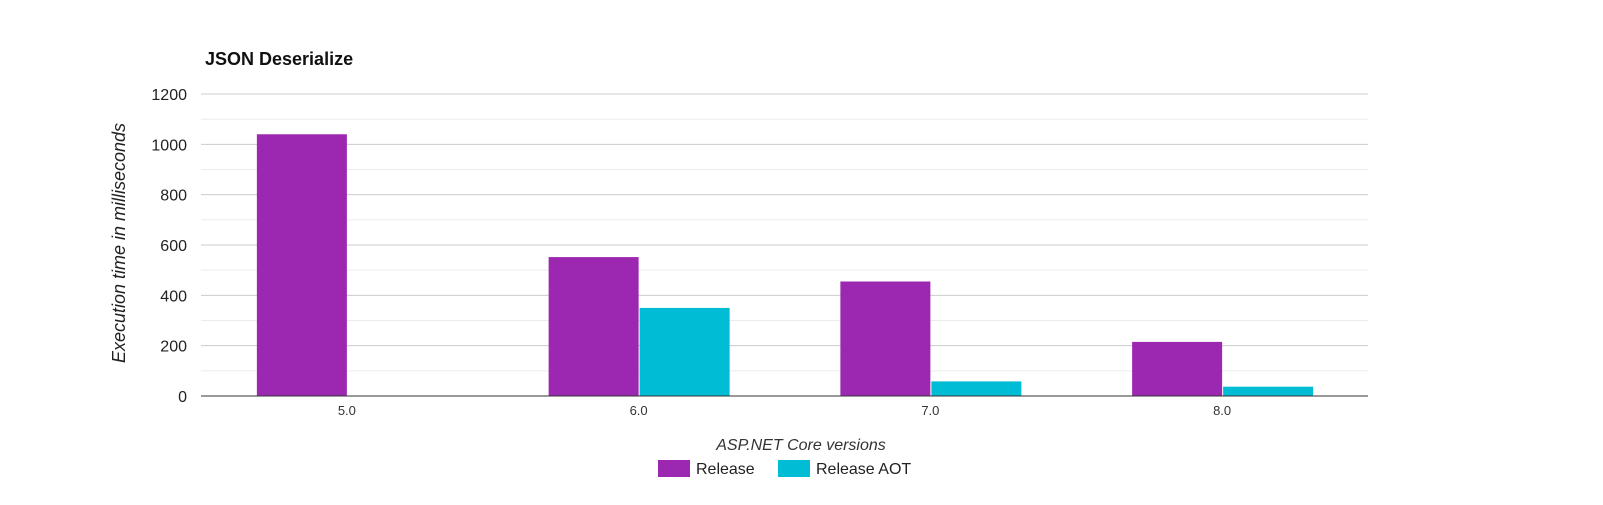 The image size is (1603, 505). What do you see at coordinates (784, 410) in the screenshot?
I see `x-axis-ticks: 5.0 6.0 7.0 8.0` at bounding box center [784, 410].